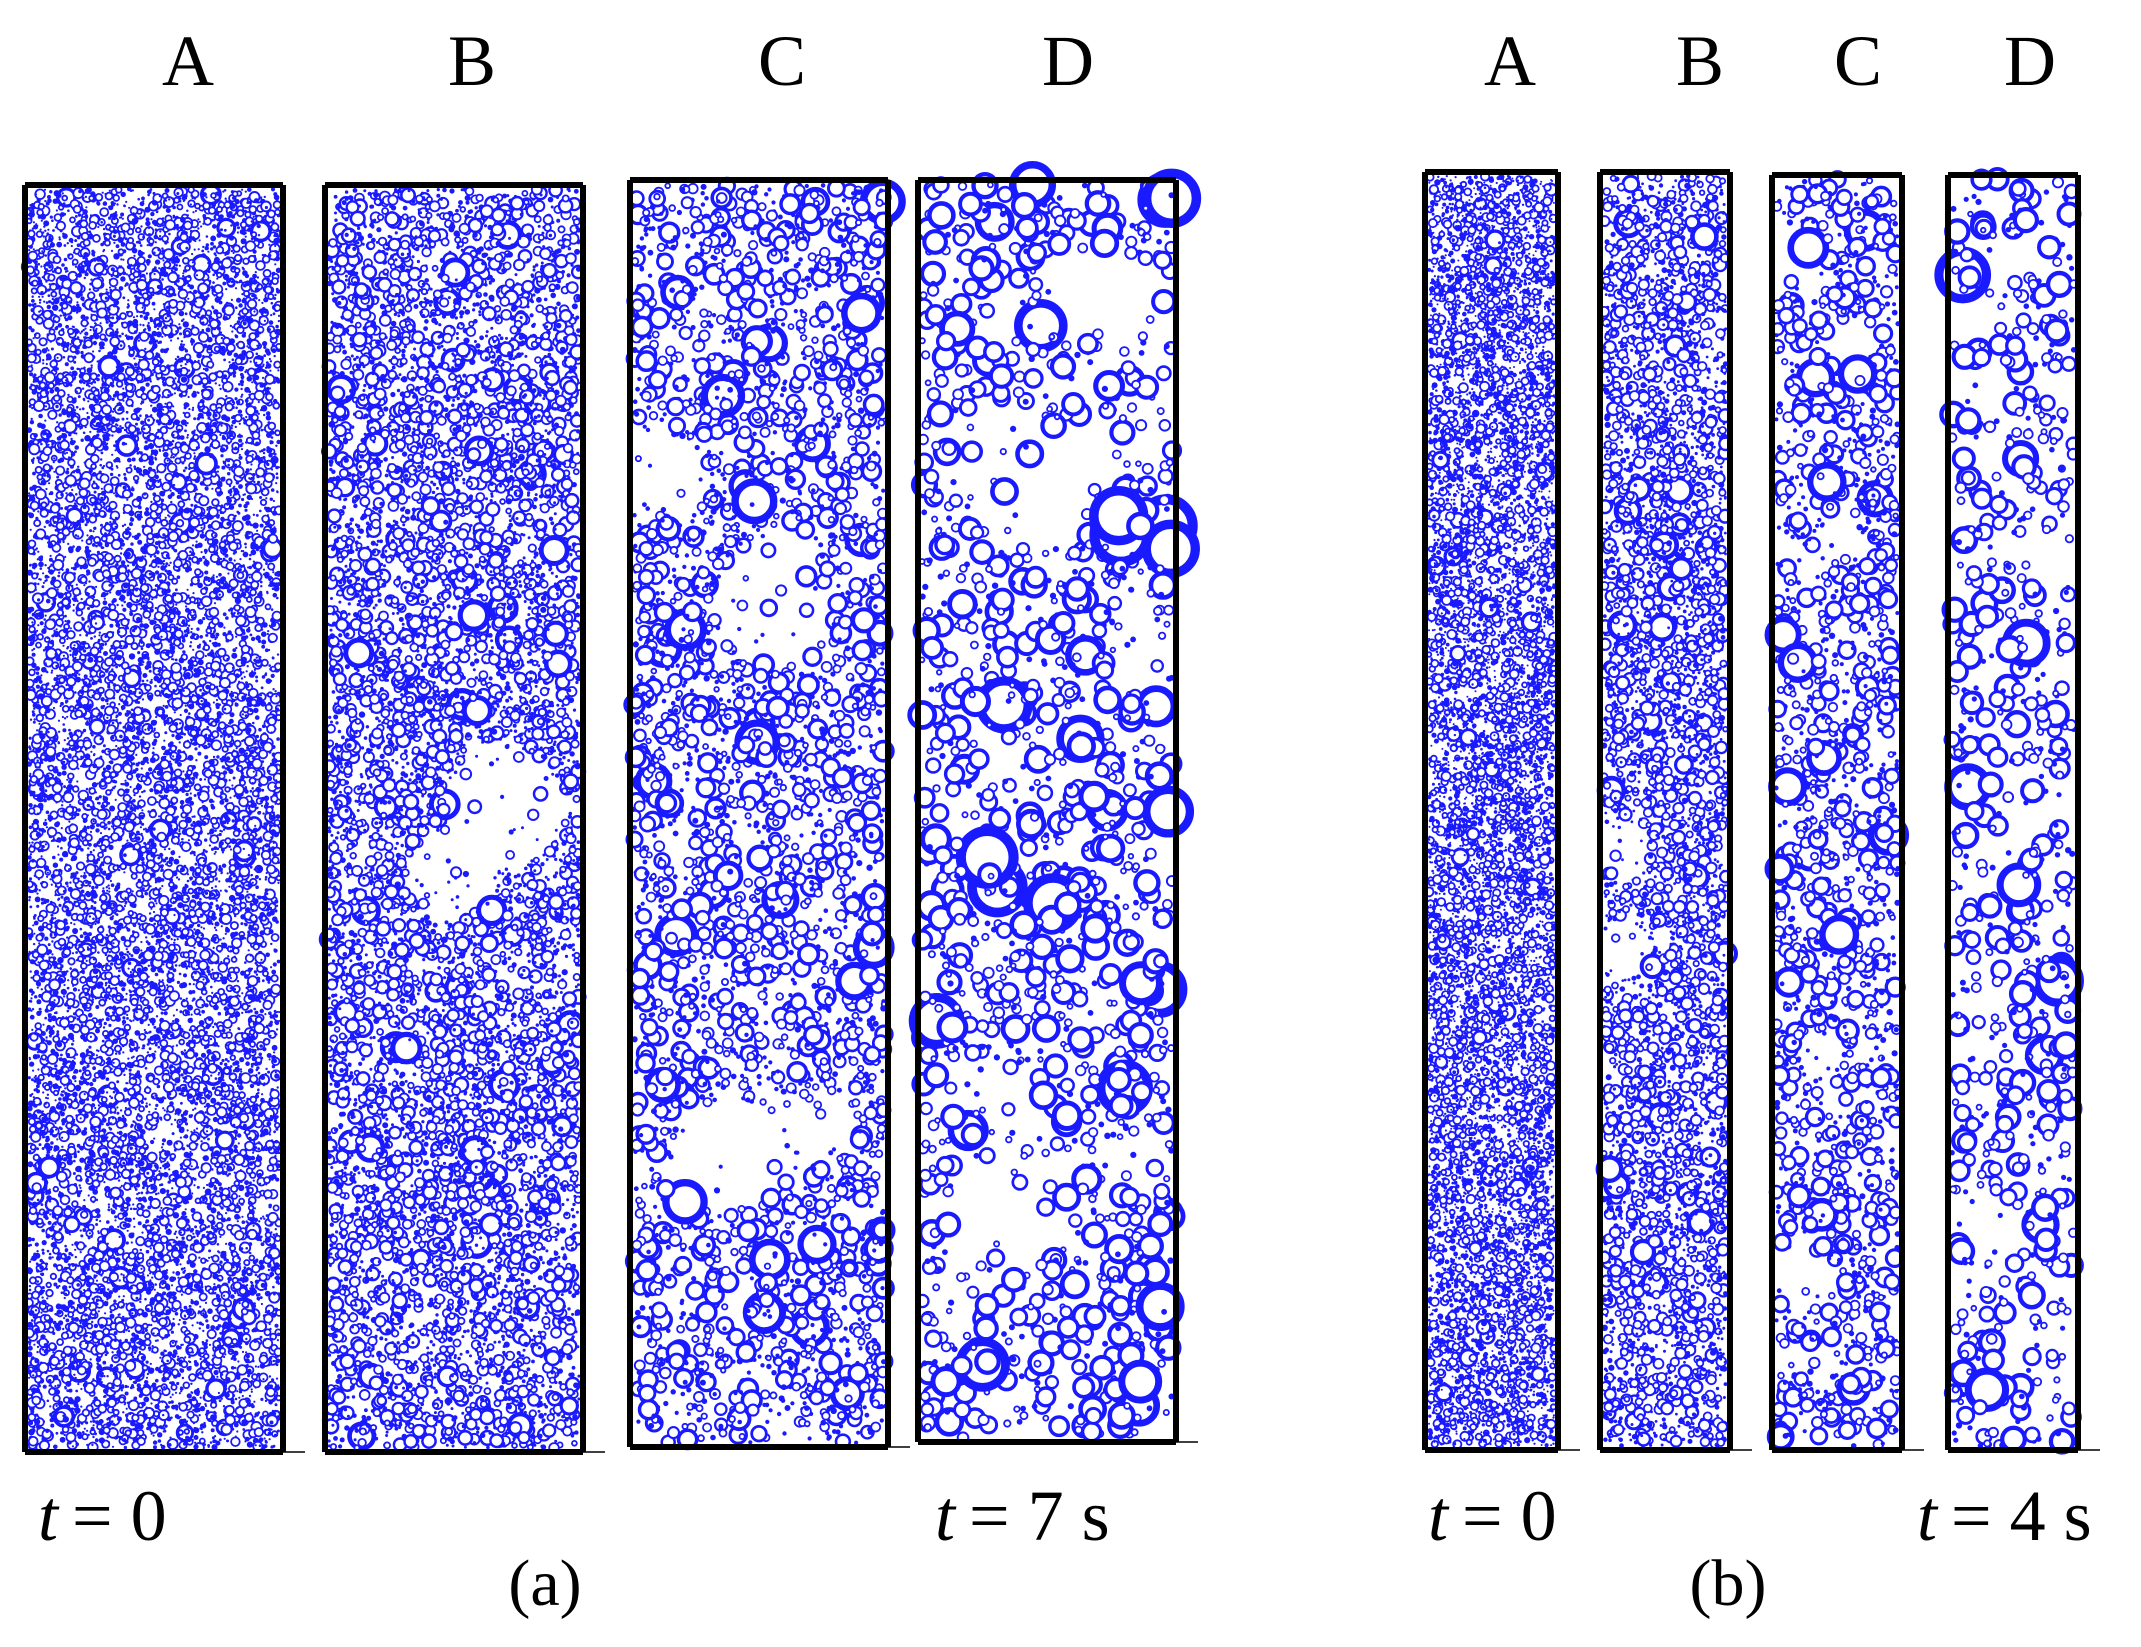 This screenshot has height=1647, width=2141. What do you see at coordinates (1510, 61) in the screenshot?
I see `column-label-b-A: A` at bounding box center [1510, 61].